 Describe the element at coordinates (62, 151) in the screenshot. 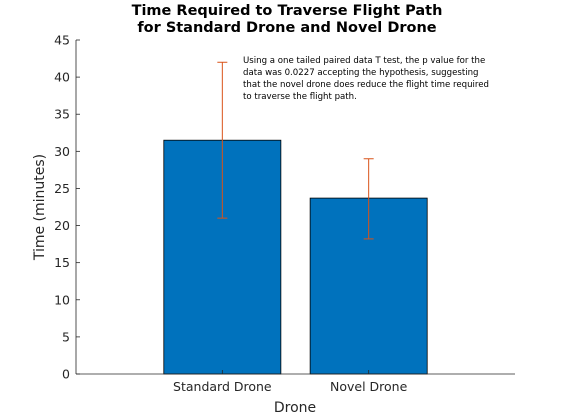

I see `y-tick-label: 30` at that location.